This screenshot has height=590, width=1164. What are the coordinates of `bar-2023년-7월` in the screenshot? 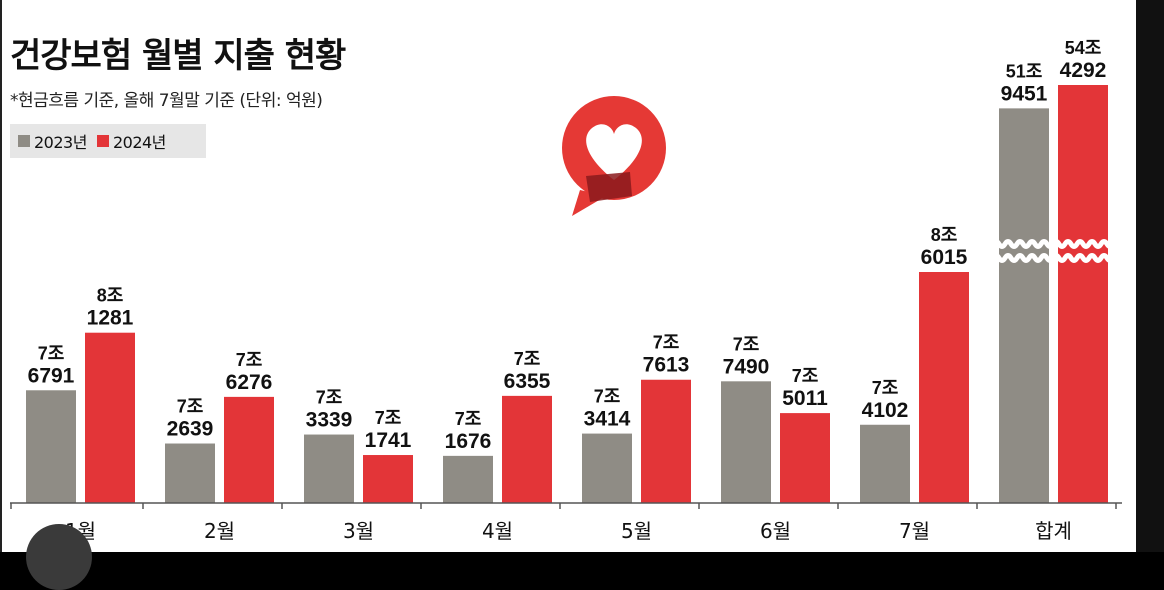 It's located at (885, 463).